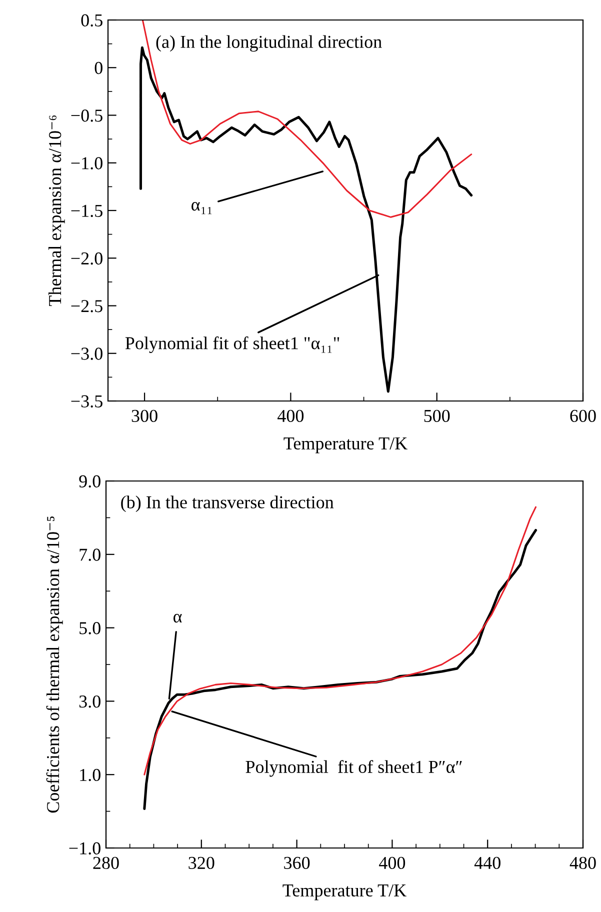 The image size is (601, 912). Describe the element at coordinates (145, 416) in the screenshot. I see `x-tick-label: 300` at that location.